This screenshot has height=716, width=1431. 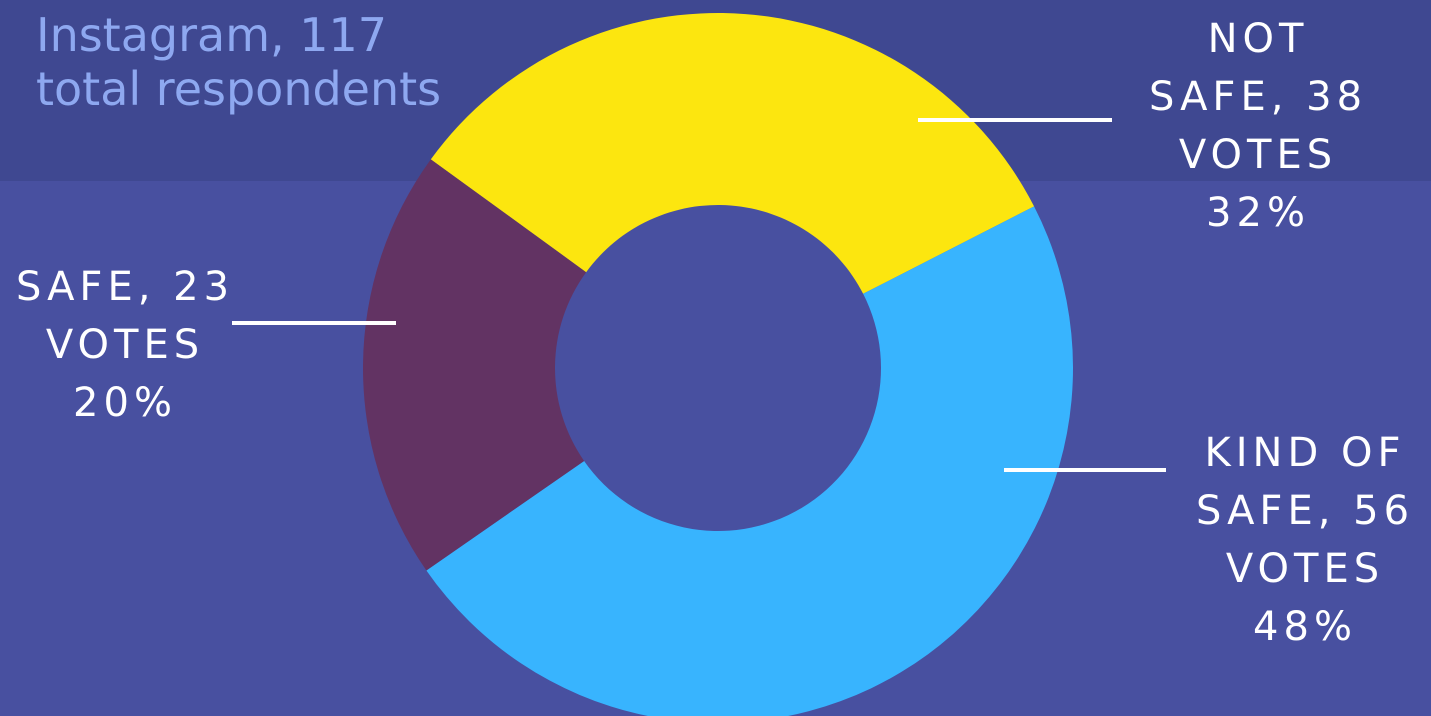 What do you see at coordinates (125, 403) in the screenshot?
I see `label-safe-line-3: 20%` at bounding box center [125, 403].